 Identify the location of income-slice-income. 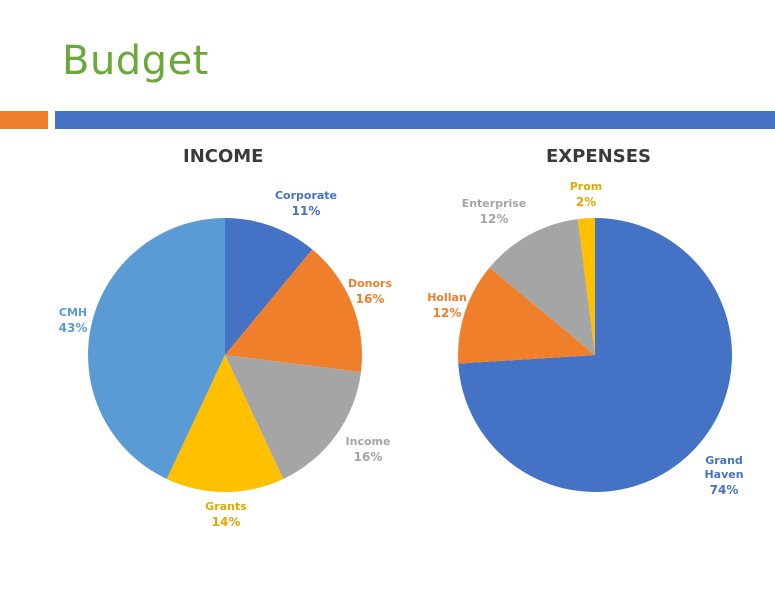
(293, 417).